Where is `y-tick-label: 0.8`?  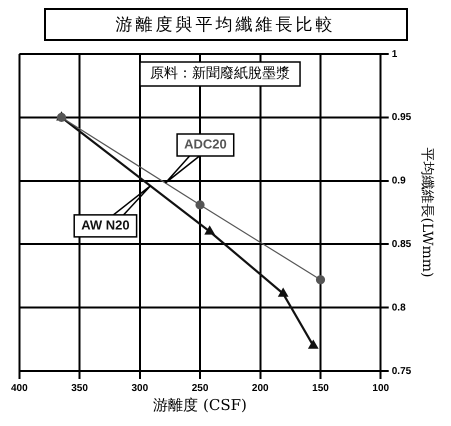 y-tick-label: 0.8 is located at coordinates (399, 308).